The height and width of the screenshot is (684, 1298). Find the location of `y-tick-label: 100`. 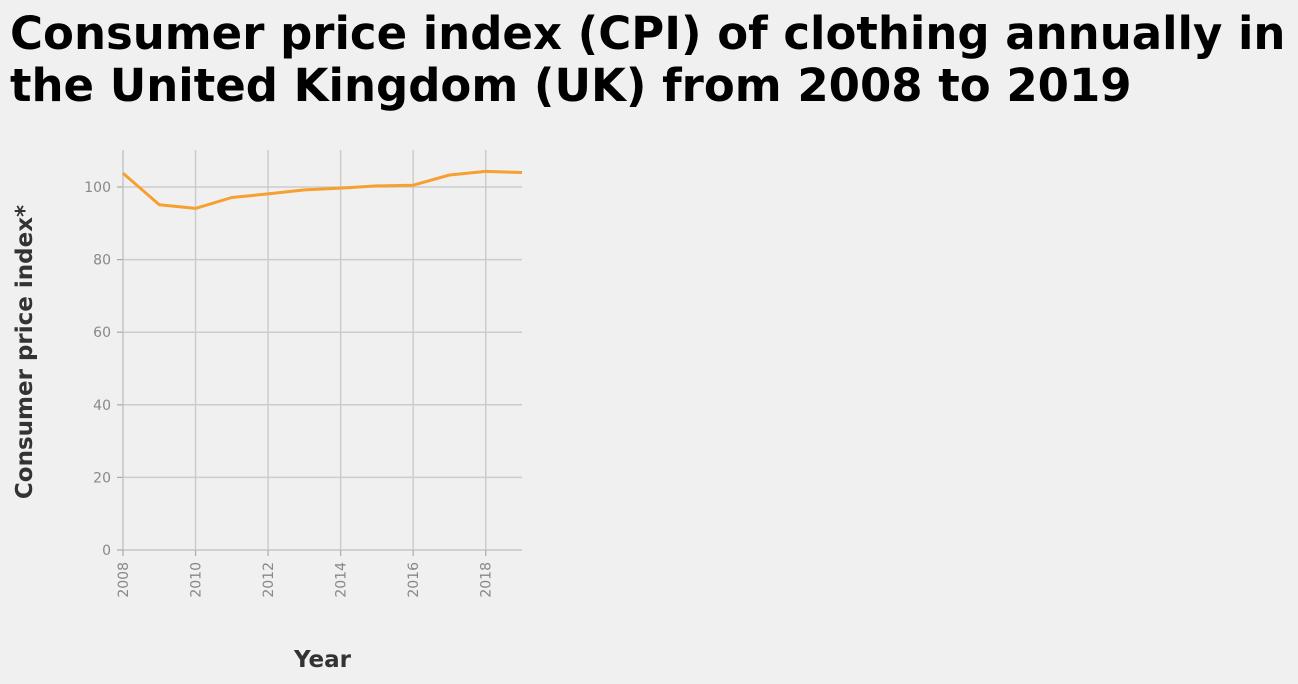

y-tick-label: 100 is located at coordinates (97, 188).